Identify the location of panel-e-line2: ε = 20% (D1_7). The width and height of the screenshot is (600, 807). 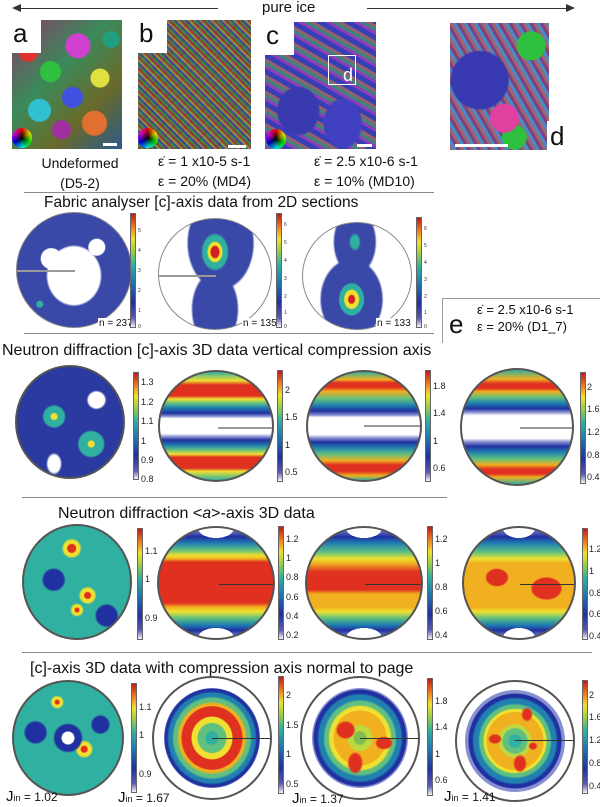
(522, 326).